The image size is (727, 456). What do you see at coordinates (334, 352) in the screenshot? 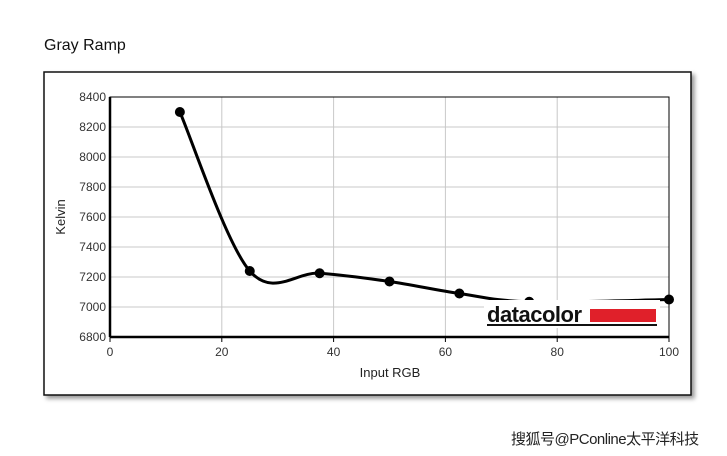
I see `x-tick-label: 40` at bounding box center [334, 352].